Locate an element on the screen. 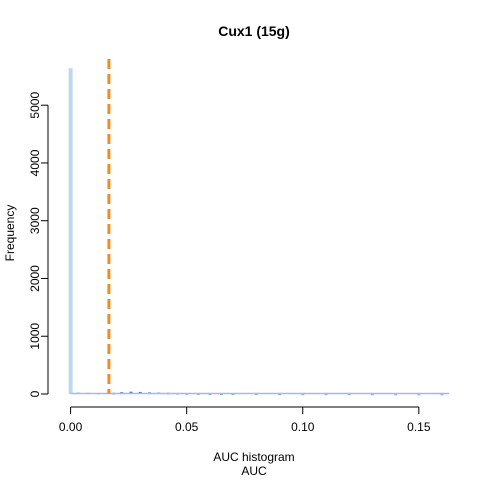 Image resolution: width=480 pixels, height=480 pixels. x-tick-label: 0.00 is located at coordinates (71, 427).